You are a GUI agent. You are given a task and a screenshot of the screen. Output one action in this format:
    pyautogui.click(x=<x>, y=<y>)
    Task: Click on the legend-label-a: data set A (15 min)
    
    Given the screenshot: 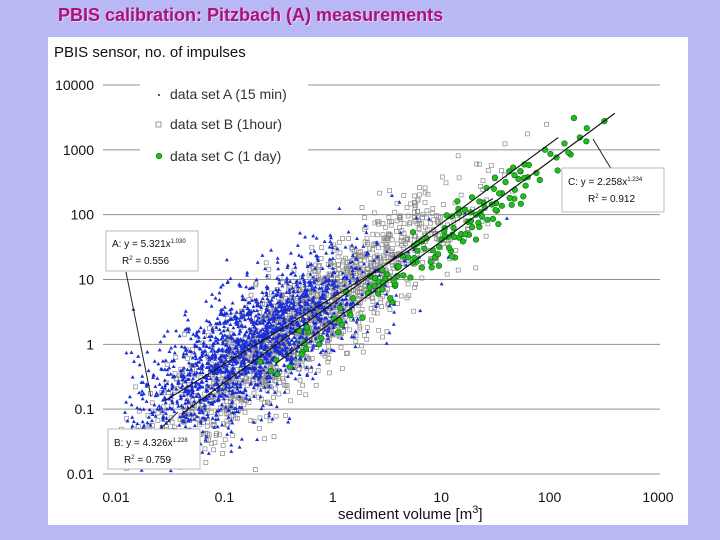 What is the action you would take?
    pyautogui.click(x=228, y=94)
    